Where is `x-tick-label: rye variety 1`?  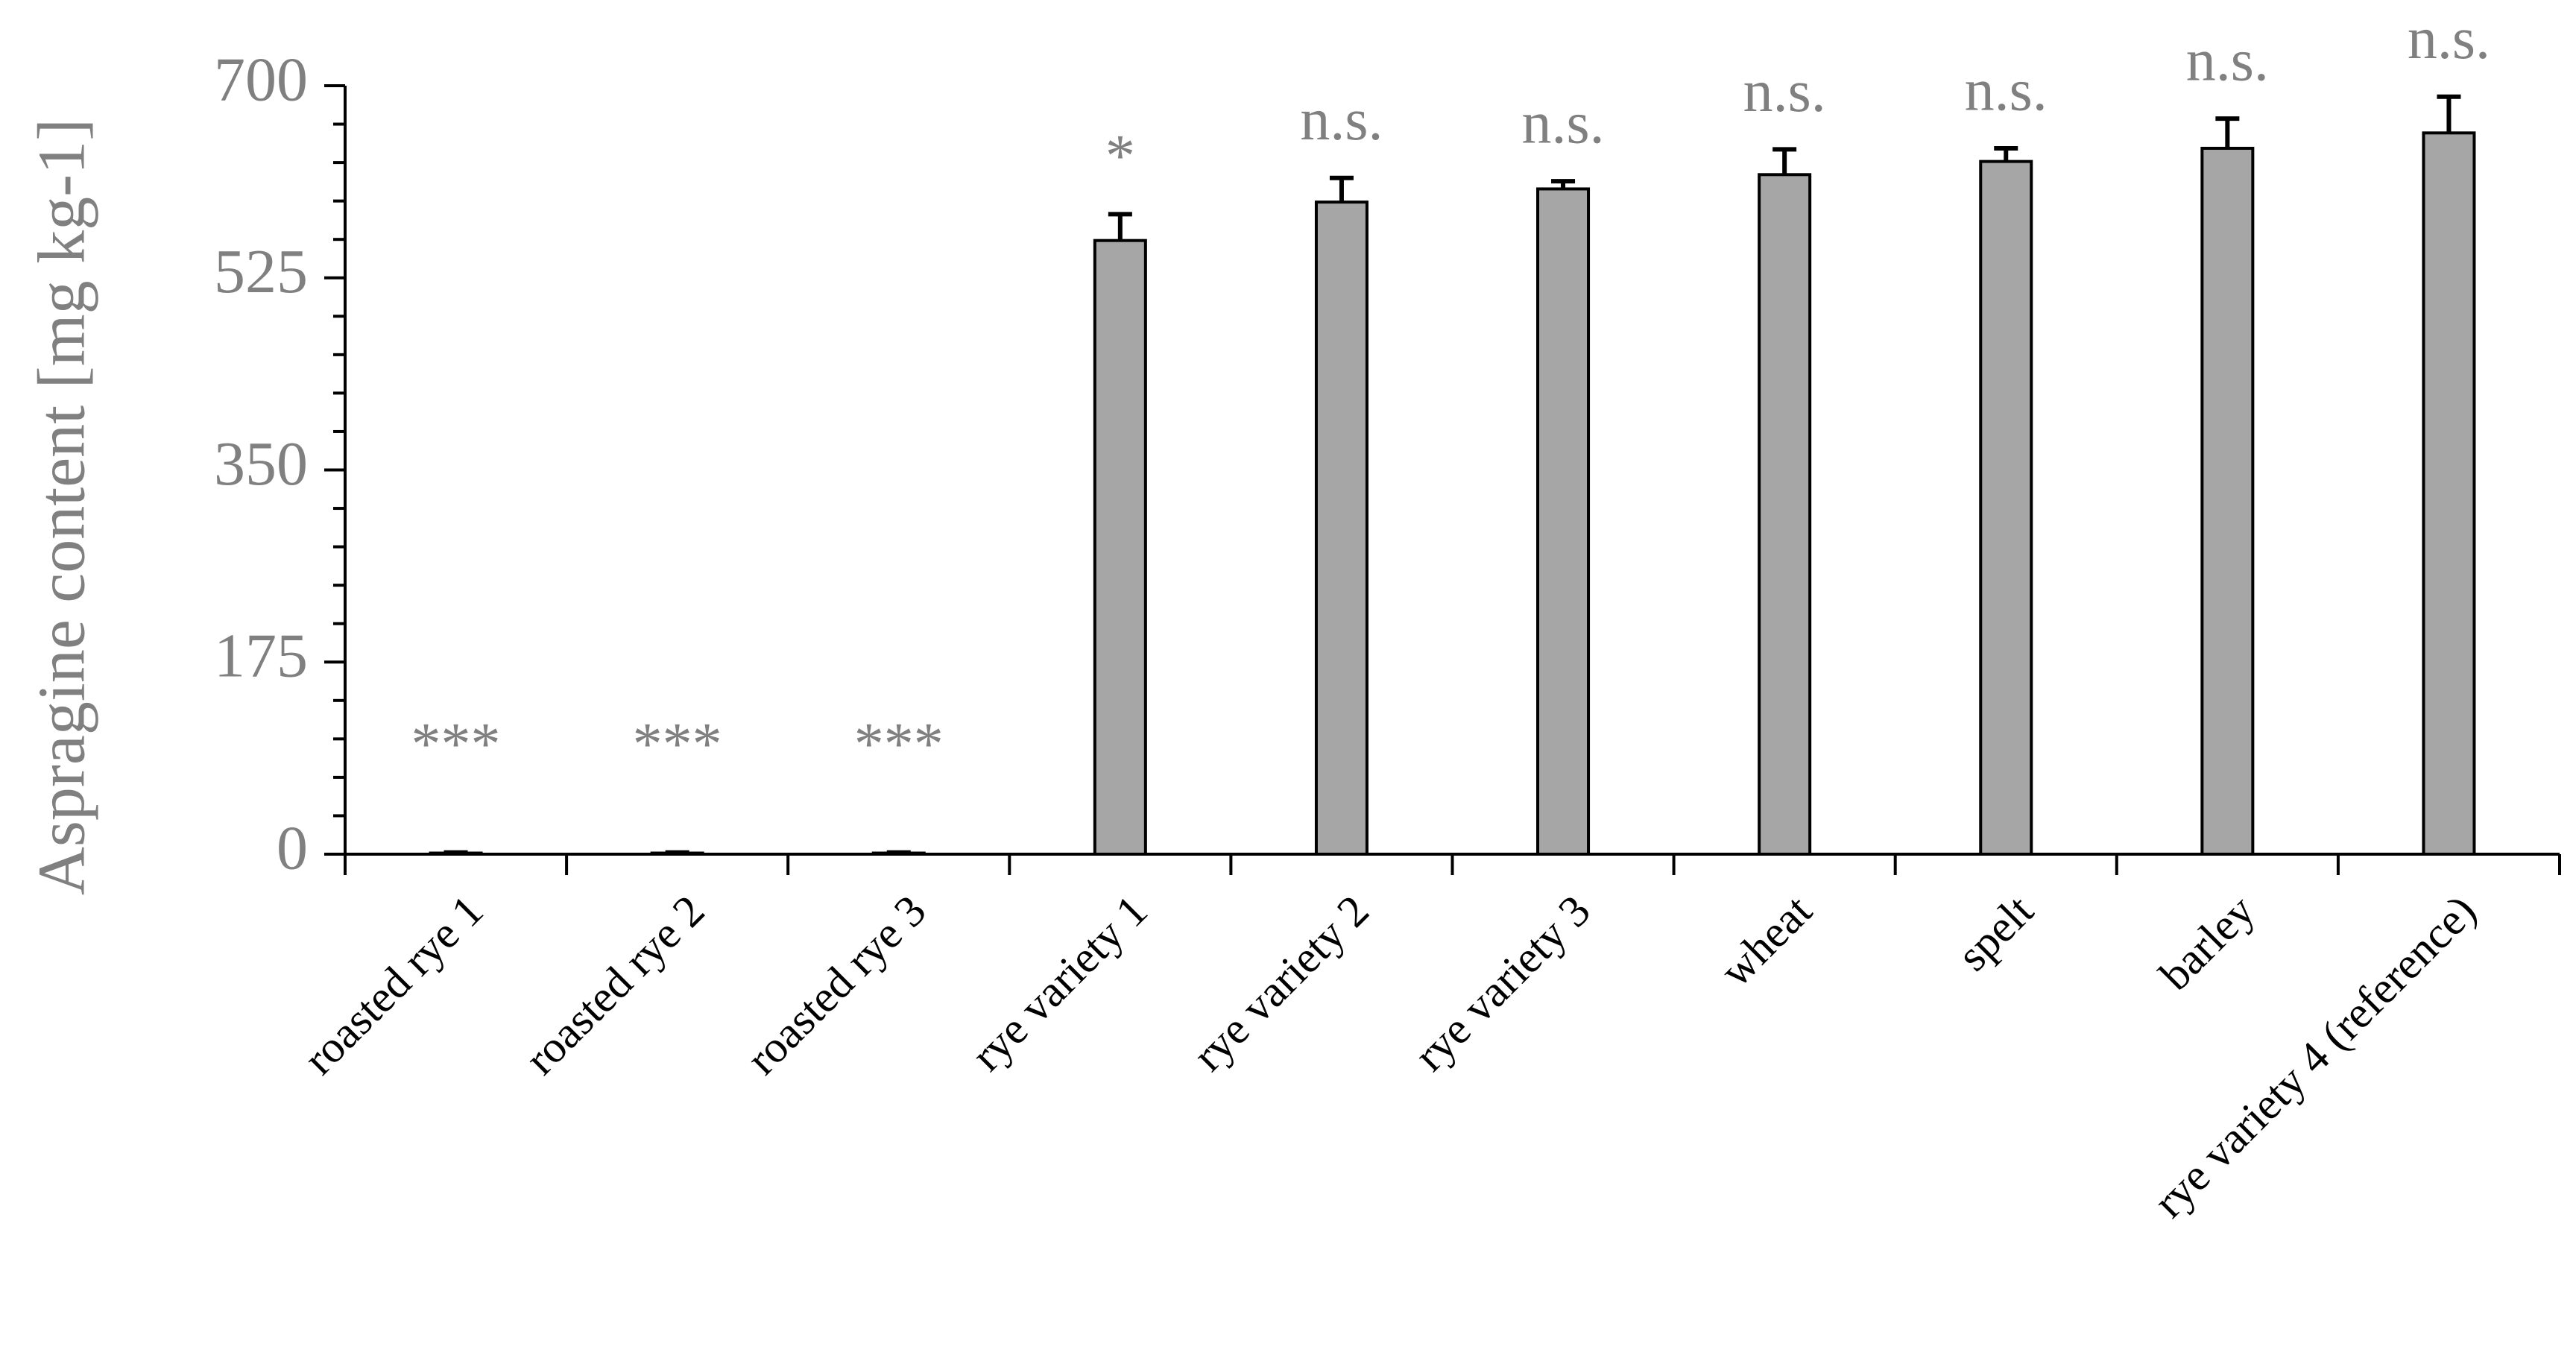 x-tick-label: rye variety 1 is located at coordinates (1059, 982).